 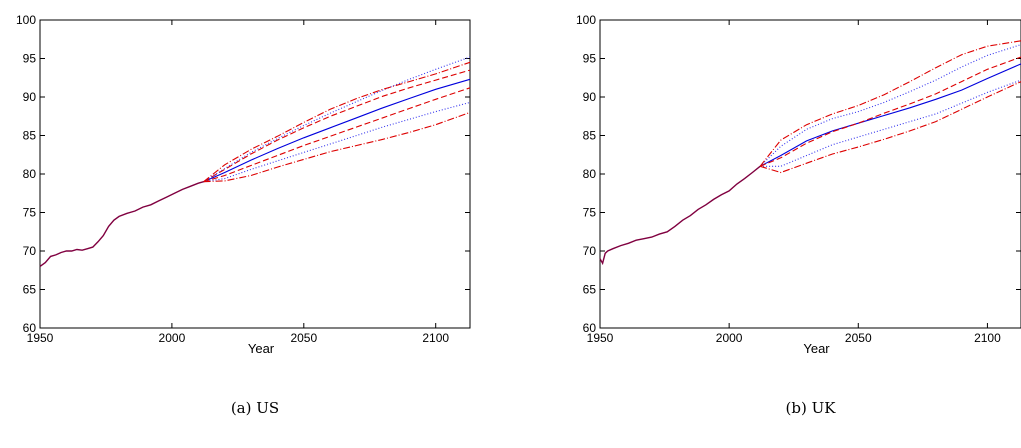 I want to click on panel-caption: (b) UK, so click(x=811, y=408).